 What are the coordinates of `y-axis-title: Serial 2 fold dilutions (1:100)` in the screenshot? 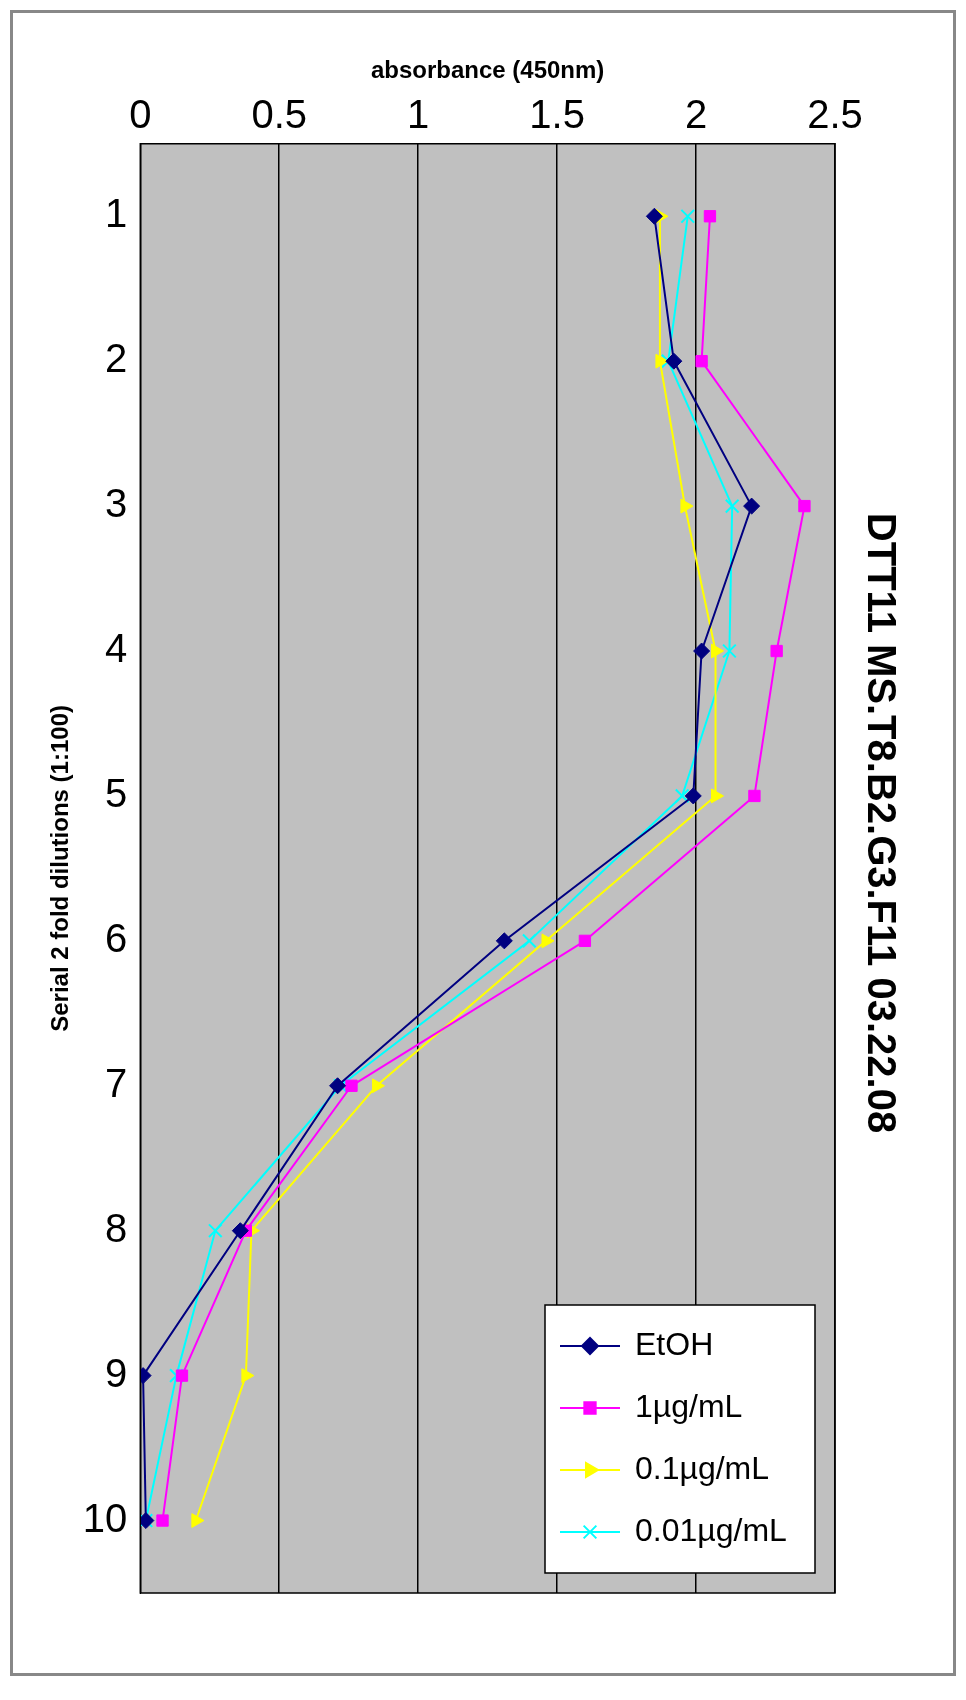 It's located at (60, 868).